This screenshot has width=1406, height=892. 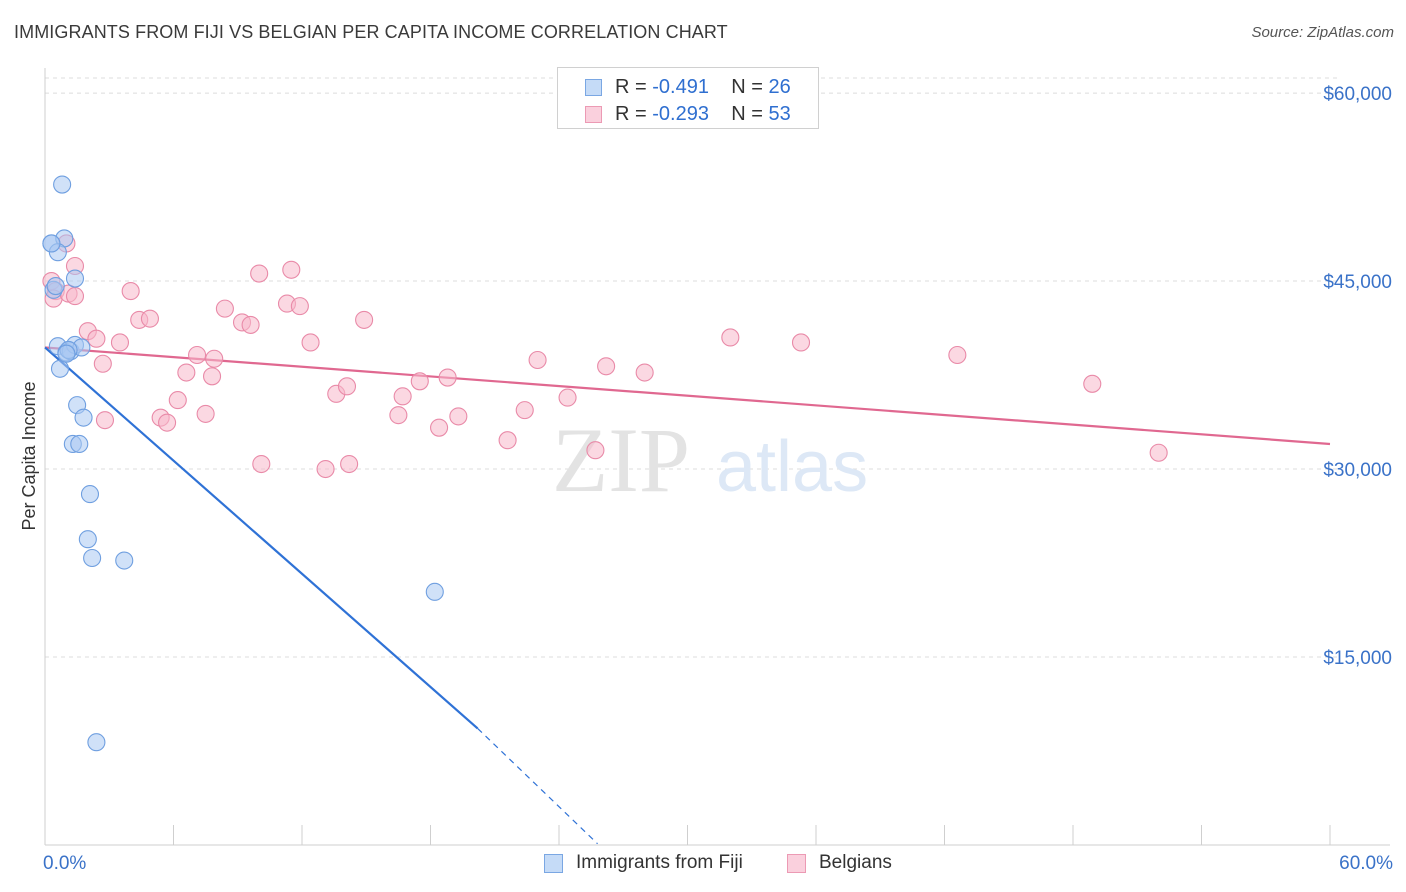 What do you see at coordinates (1357, 282) in the screenshot?
I see `y-tick-label-45000: $45,000` at bounding box center [1357, 282].